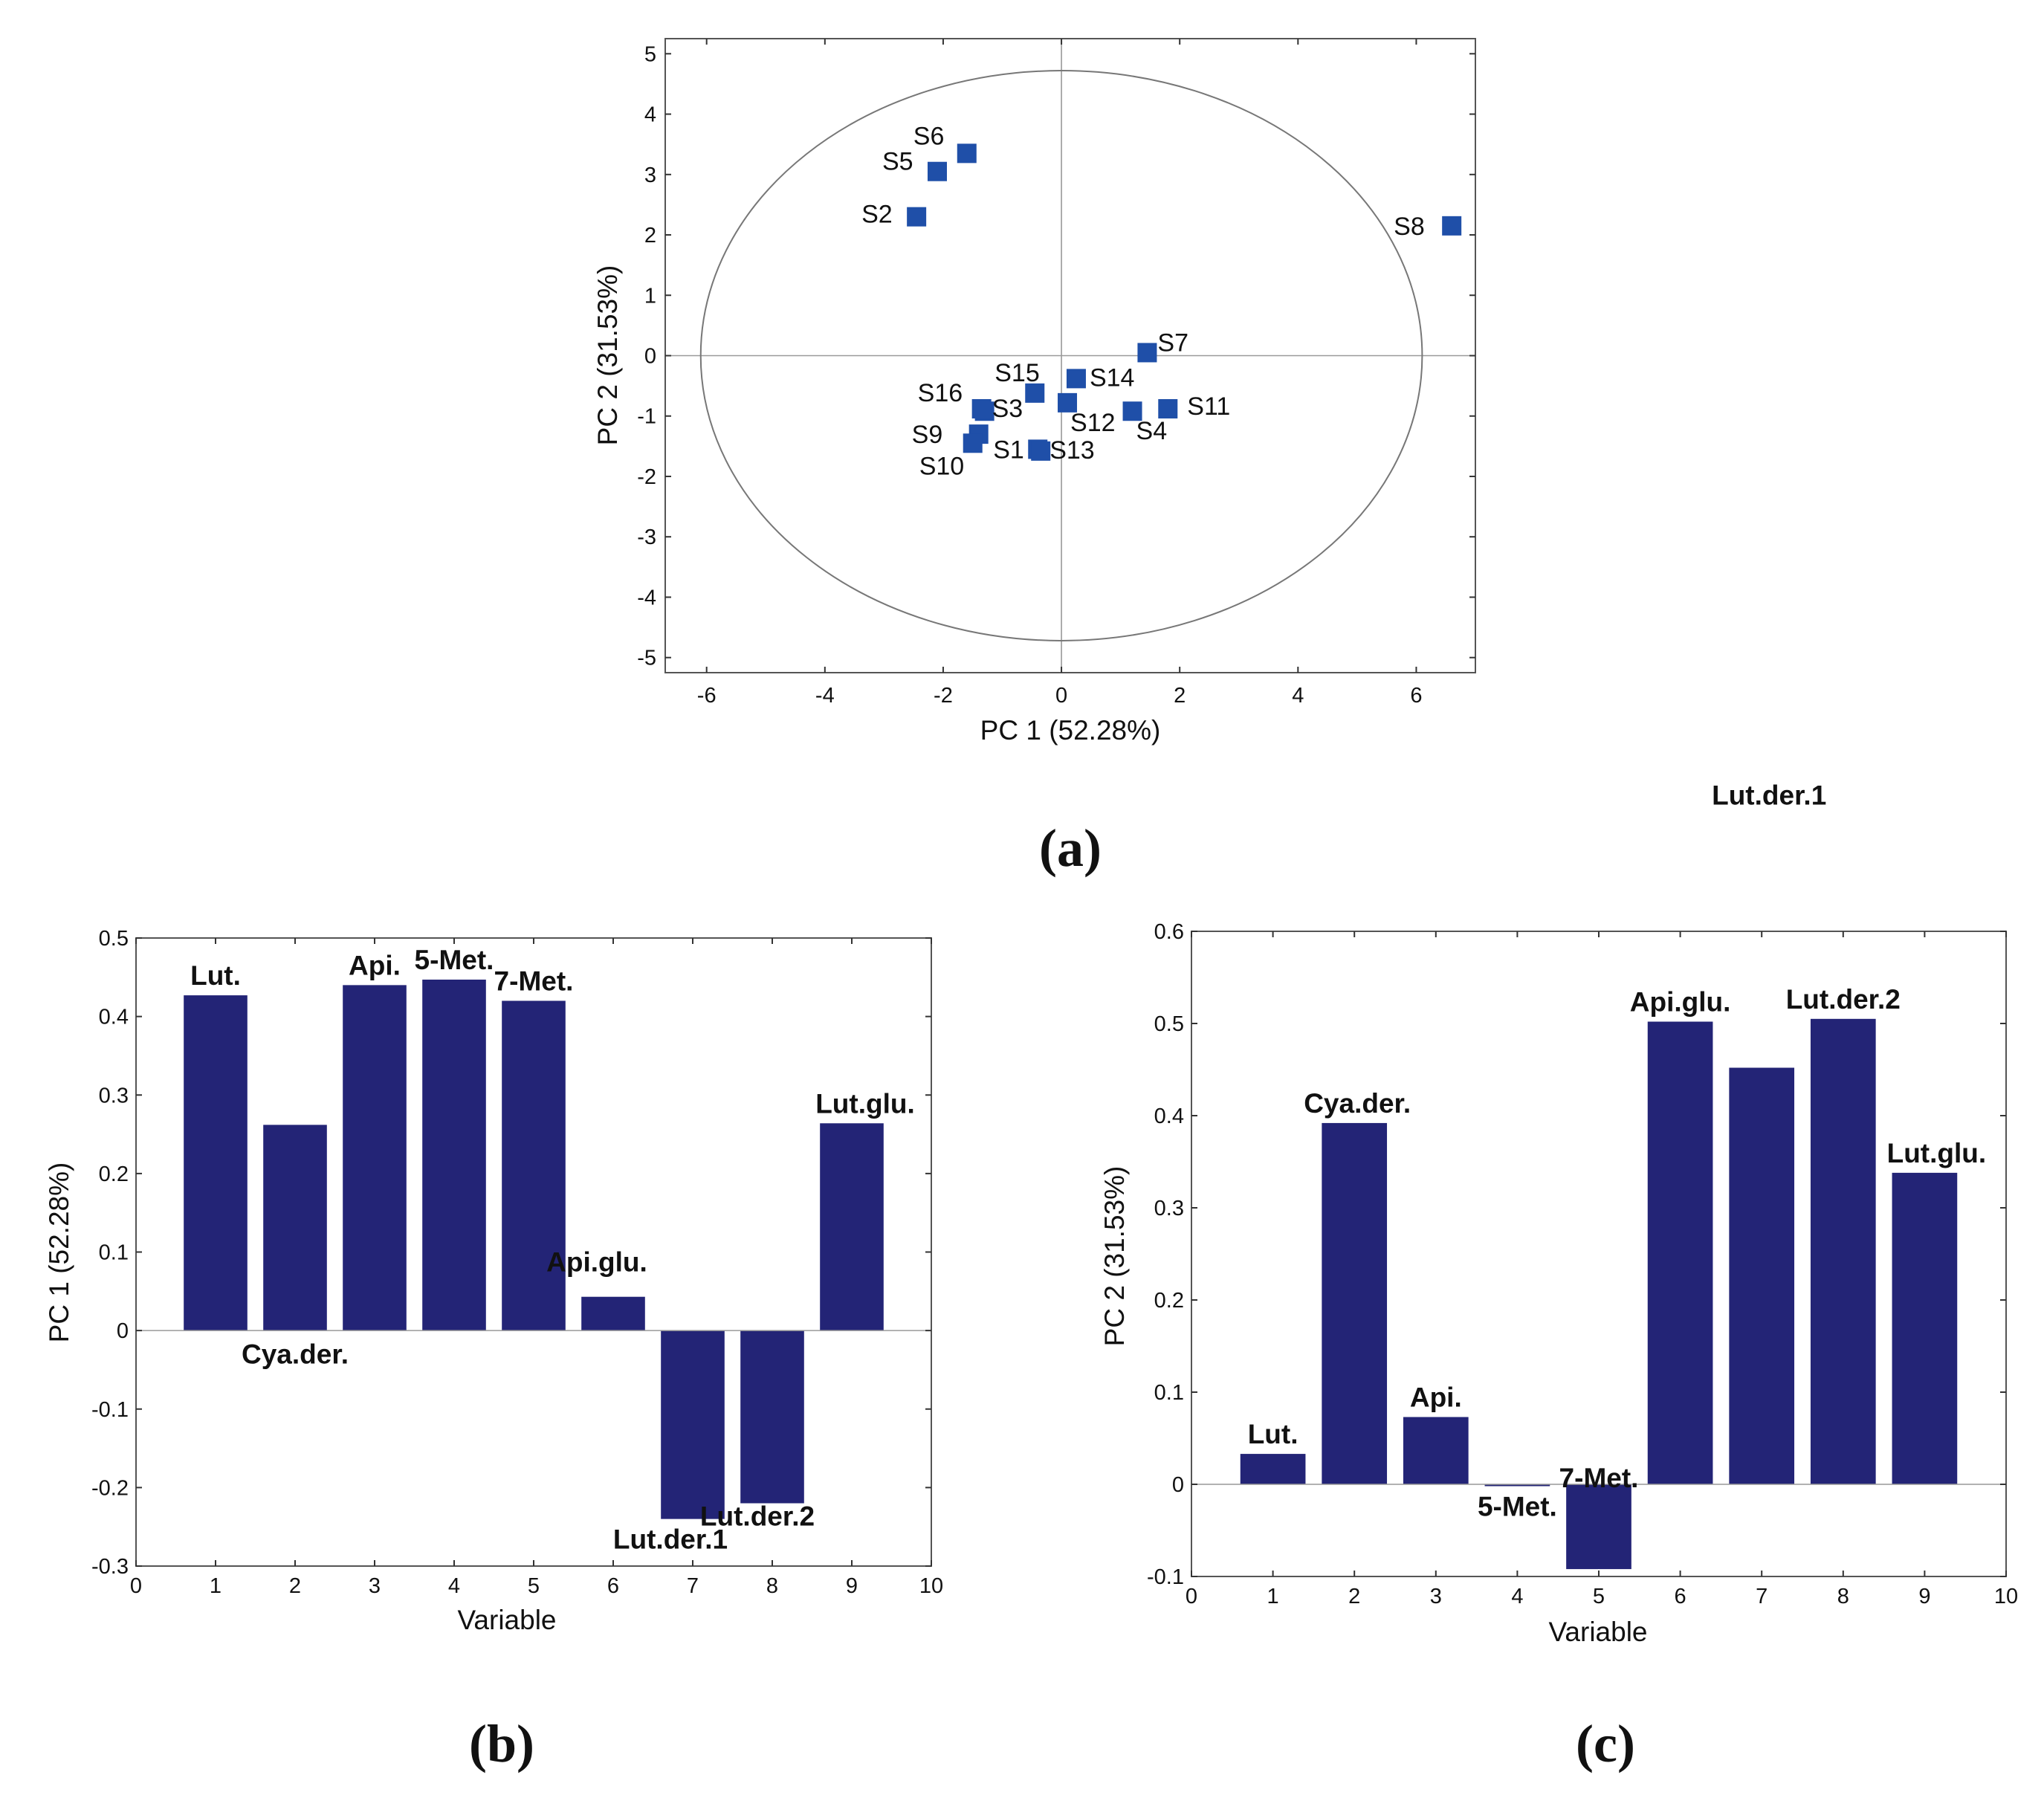  What do you see at coordinates (670, 1539) in the screenshot?
I see `panel-b-bar-label-7: Lut.der.1` at bounding box center [670, 1539].